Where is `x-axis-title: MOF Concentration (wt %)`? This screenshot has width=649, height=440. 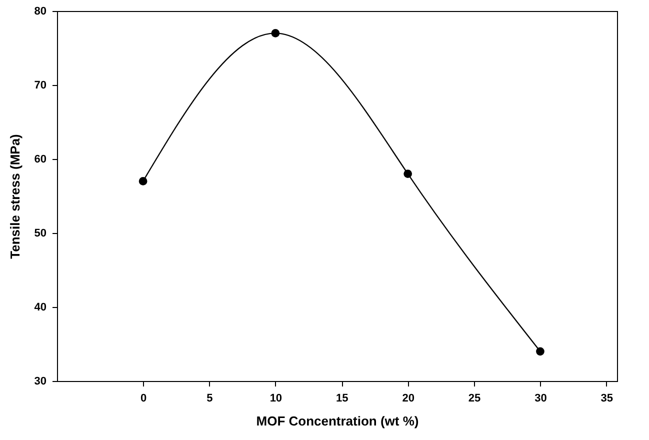
x-axis-title: MOF Concentration (wt %) is located at coordinates (337, 421).